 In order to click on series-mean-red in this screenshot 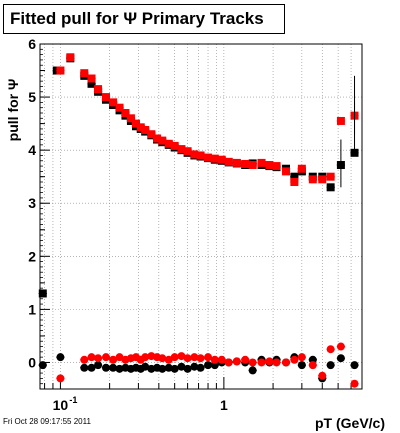, I will do `click(207, 365)`.